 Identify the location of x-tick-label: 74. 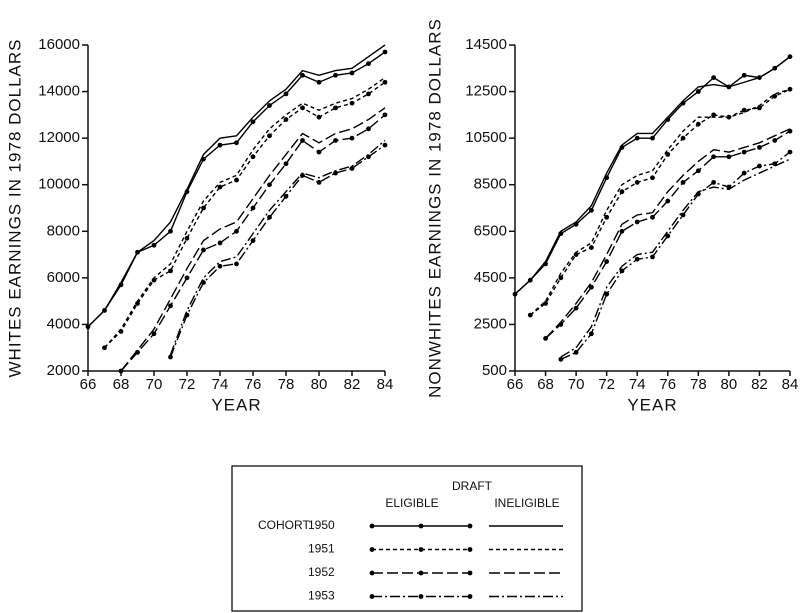
(637, 384).